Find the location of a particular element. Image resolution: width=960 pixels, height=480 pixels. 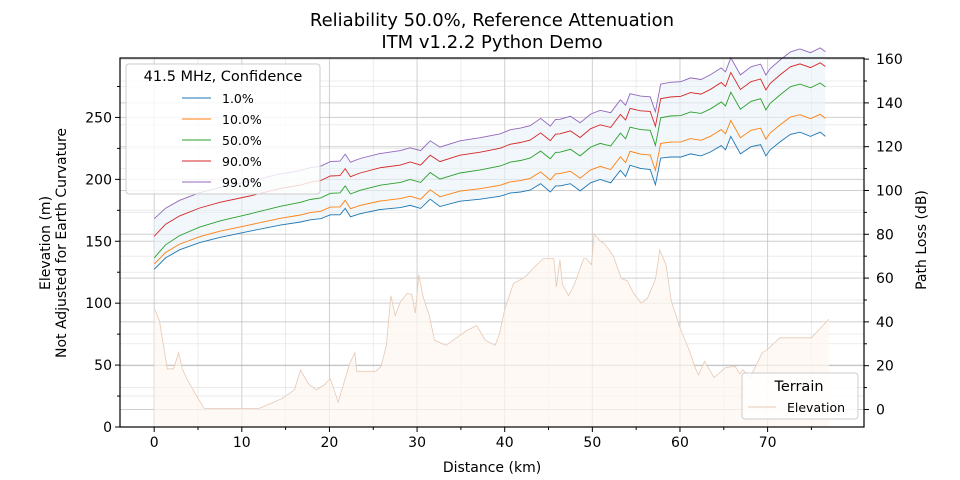

terrain-legend-label: Elevation is located at coordinates (816, 407).